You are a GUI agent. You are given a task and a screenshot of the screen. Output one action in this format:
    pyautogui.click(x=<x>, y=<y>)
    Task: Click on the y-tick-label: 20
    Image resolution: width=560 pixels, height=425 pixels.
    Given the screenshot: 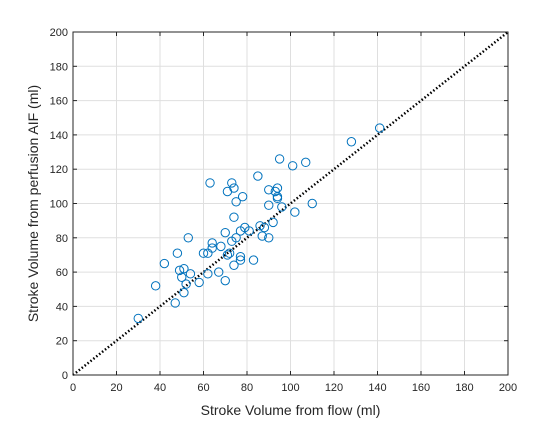 What is the action you would take?
    pyautogui.click(x=62, y=342)
    